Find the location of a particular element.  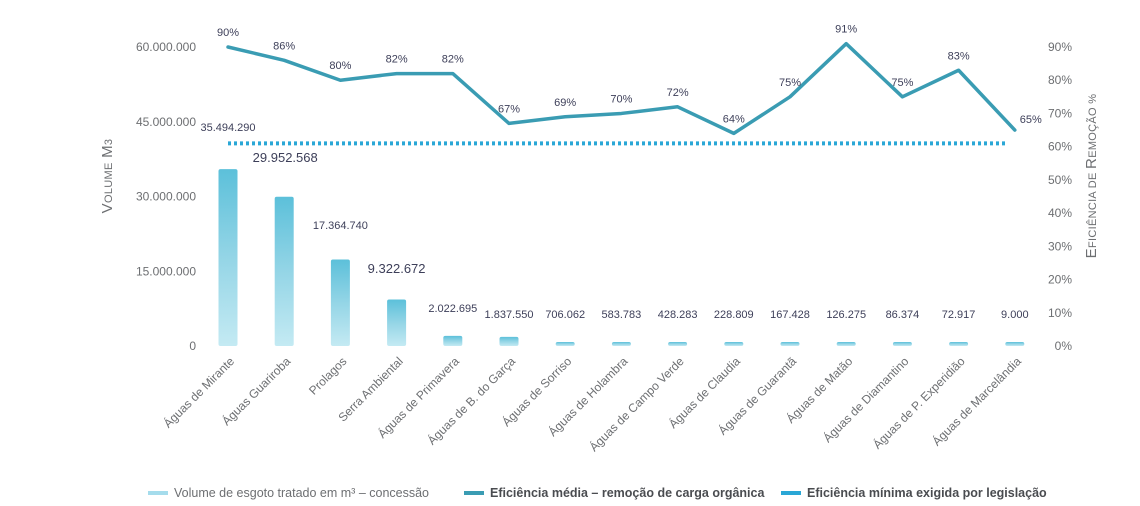

left-tick-label: 30.000.000 is located at coordinates (166, 197).